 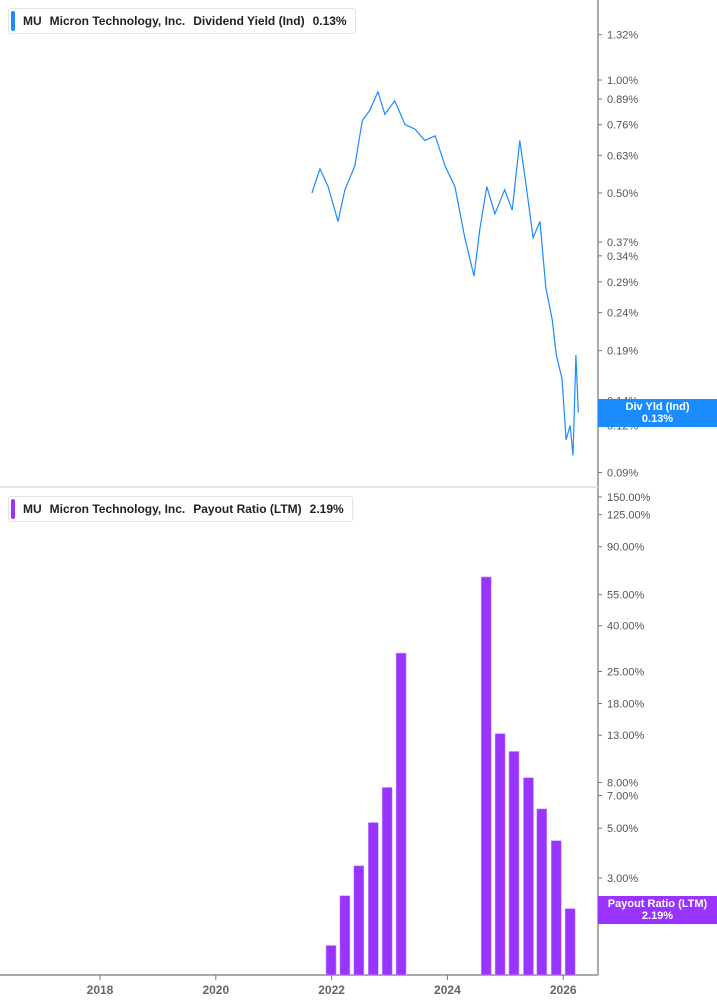 What do you see at coordinates (445, 273) in the screenshot?
I see `dividend-yield-line` at bounding box center [445, 273].